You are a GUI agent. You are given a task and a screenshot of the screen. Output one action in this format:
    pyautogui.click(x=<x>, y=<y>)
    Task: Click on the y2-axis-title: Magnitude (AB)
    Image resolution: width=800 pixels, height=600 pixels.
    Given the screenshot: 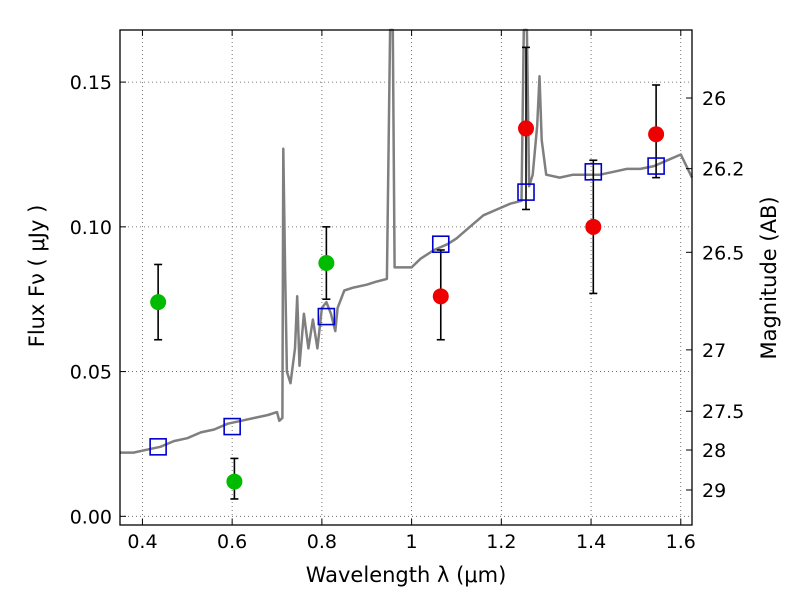 What is the action you would take?
    pyautogui.click(x=769, y=277)
    